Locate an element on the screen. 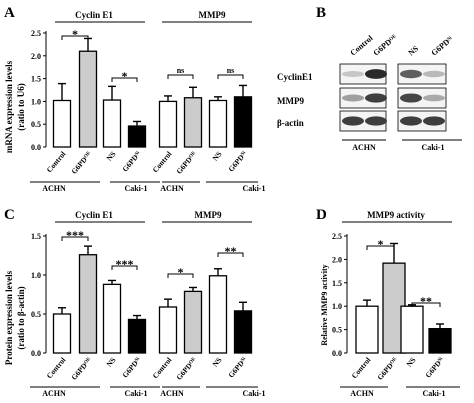 This screenshot has height=403, width=474. panel-d-category-label: G6PDSi is located at coordinates (434, 367).